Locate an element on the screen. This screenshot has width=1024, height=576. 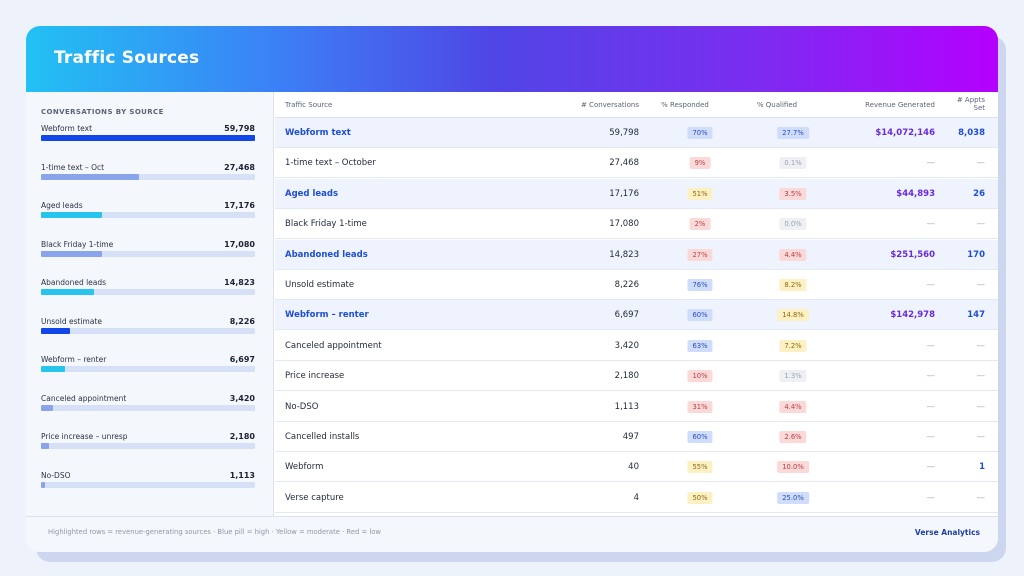
qualified-pill: 1.3% is located at coordinates (793, 376).